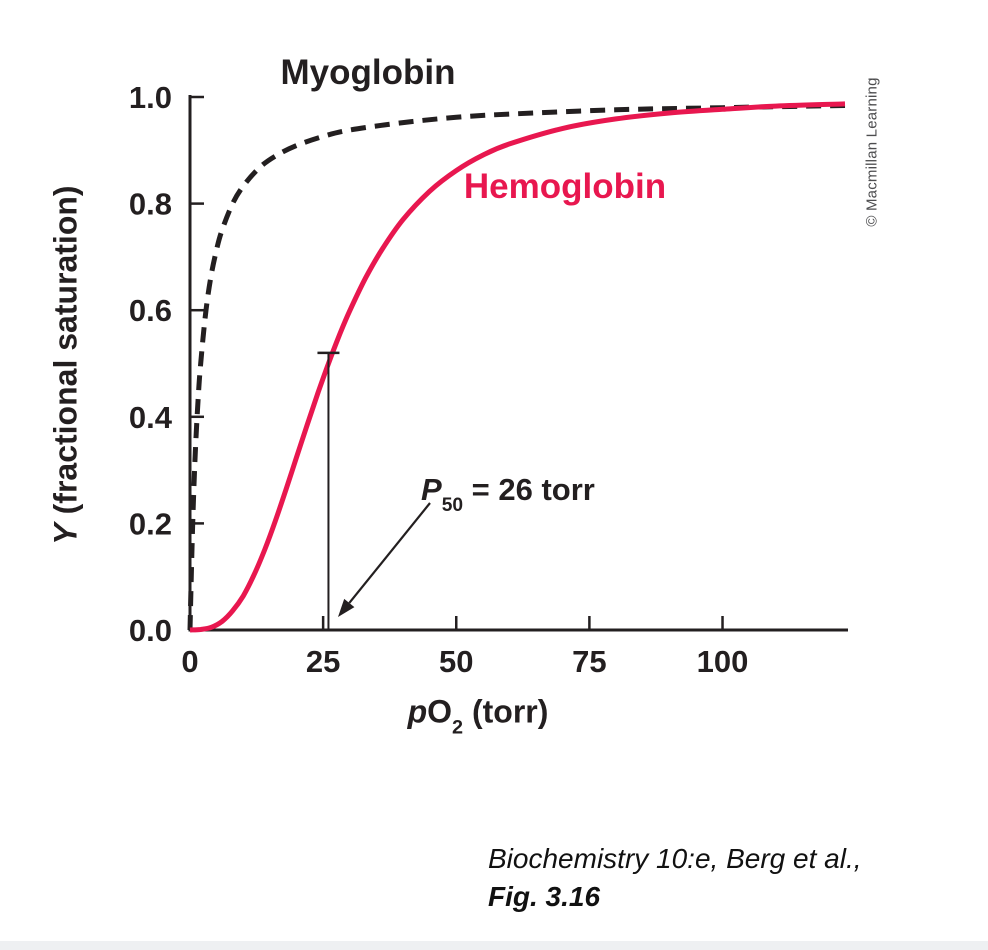 Image resolution: width=988 pixels, height=950 pixels. Describe the element at coordinates (150, 97) in the screenshot. I see `y-tick-label: 1.0` at that location.